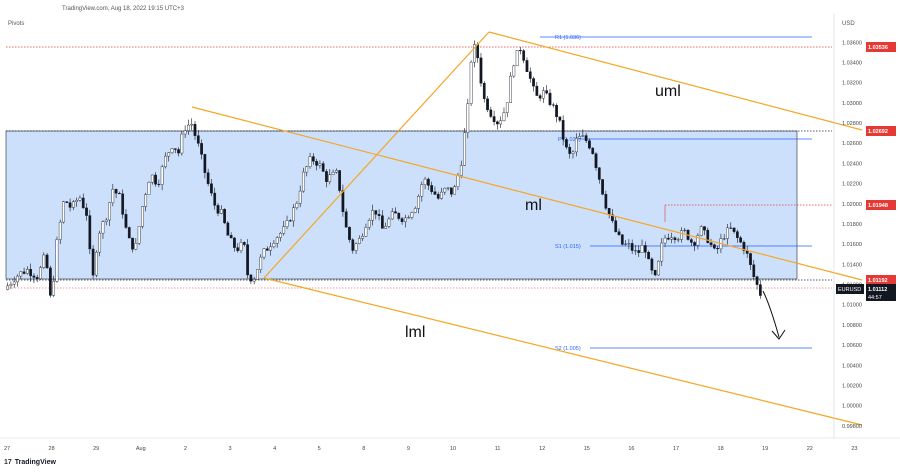  What do you see at coordinates (878, 281) in the screenshot?
I see `price-tag-text: 1.01192` at bounding box center [878, 281].